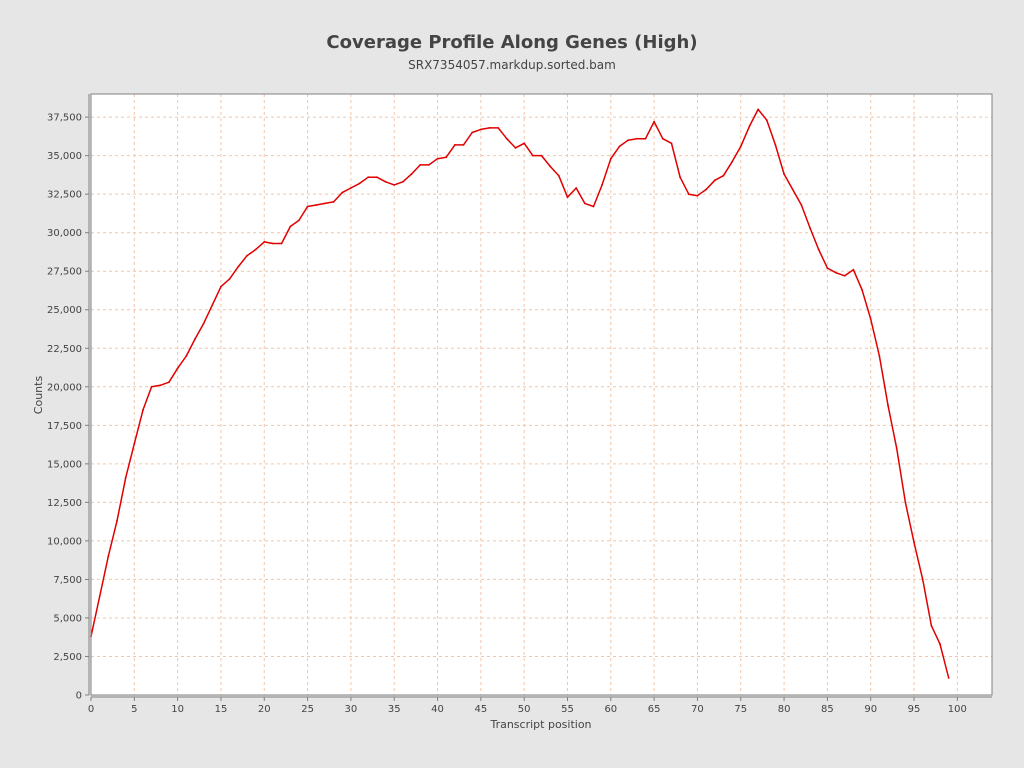 The image size is (1024, 768). Describe the element at coordinates (64, 503) in the screenshot. I see `y-tick-label: 12,500` at that location.